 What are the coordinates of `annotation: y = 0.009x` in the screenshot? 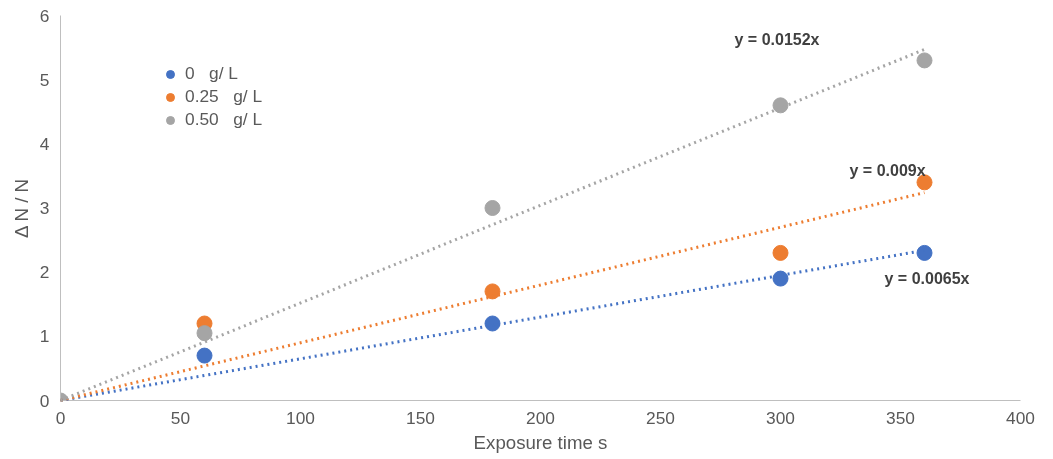 It's located at (887, 171).